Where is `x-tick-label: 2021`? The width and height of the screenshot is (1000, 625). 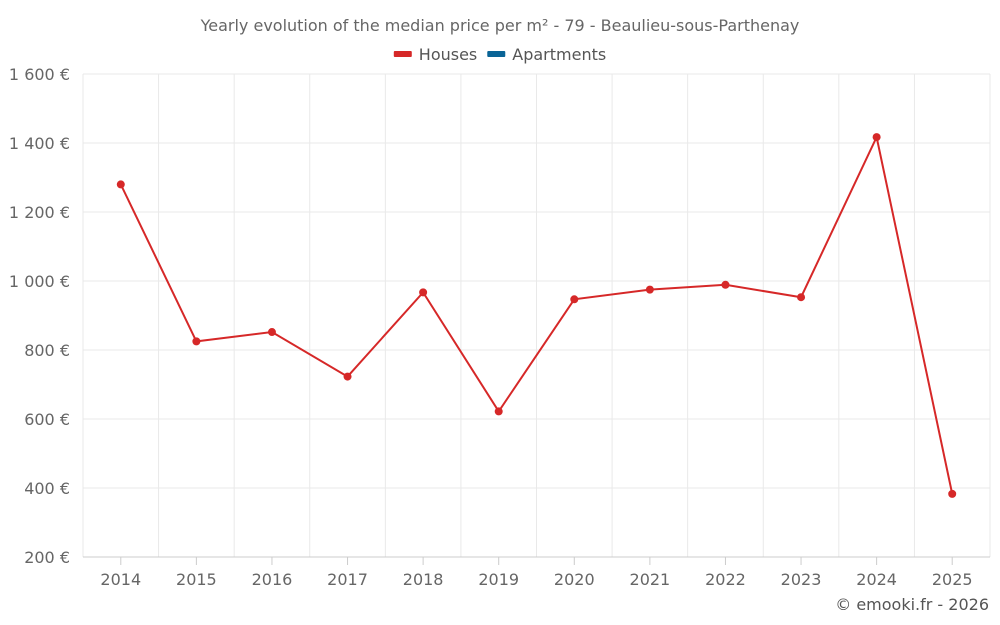 x-tick-label: 2021 is located at coordinates (650, 579).